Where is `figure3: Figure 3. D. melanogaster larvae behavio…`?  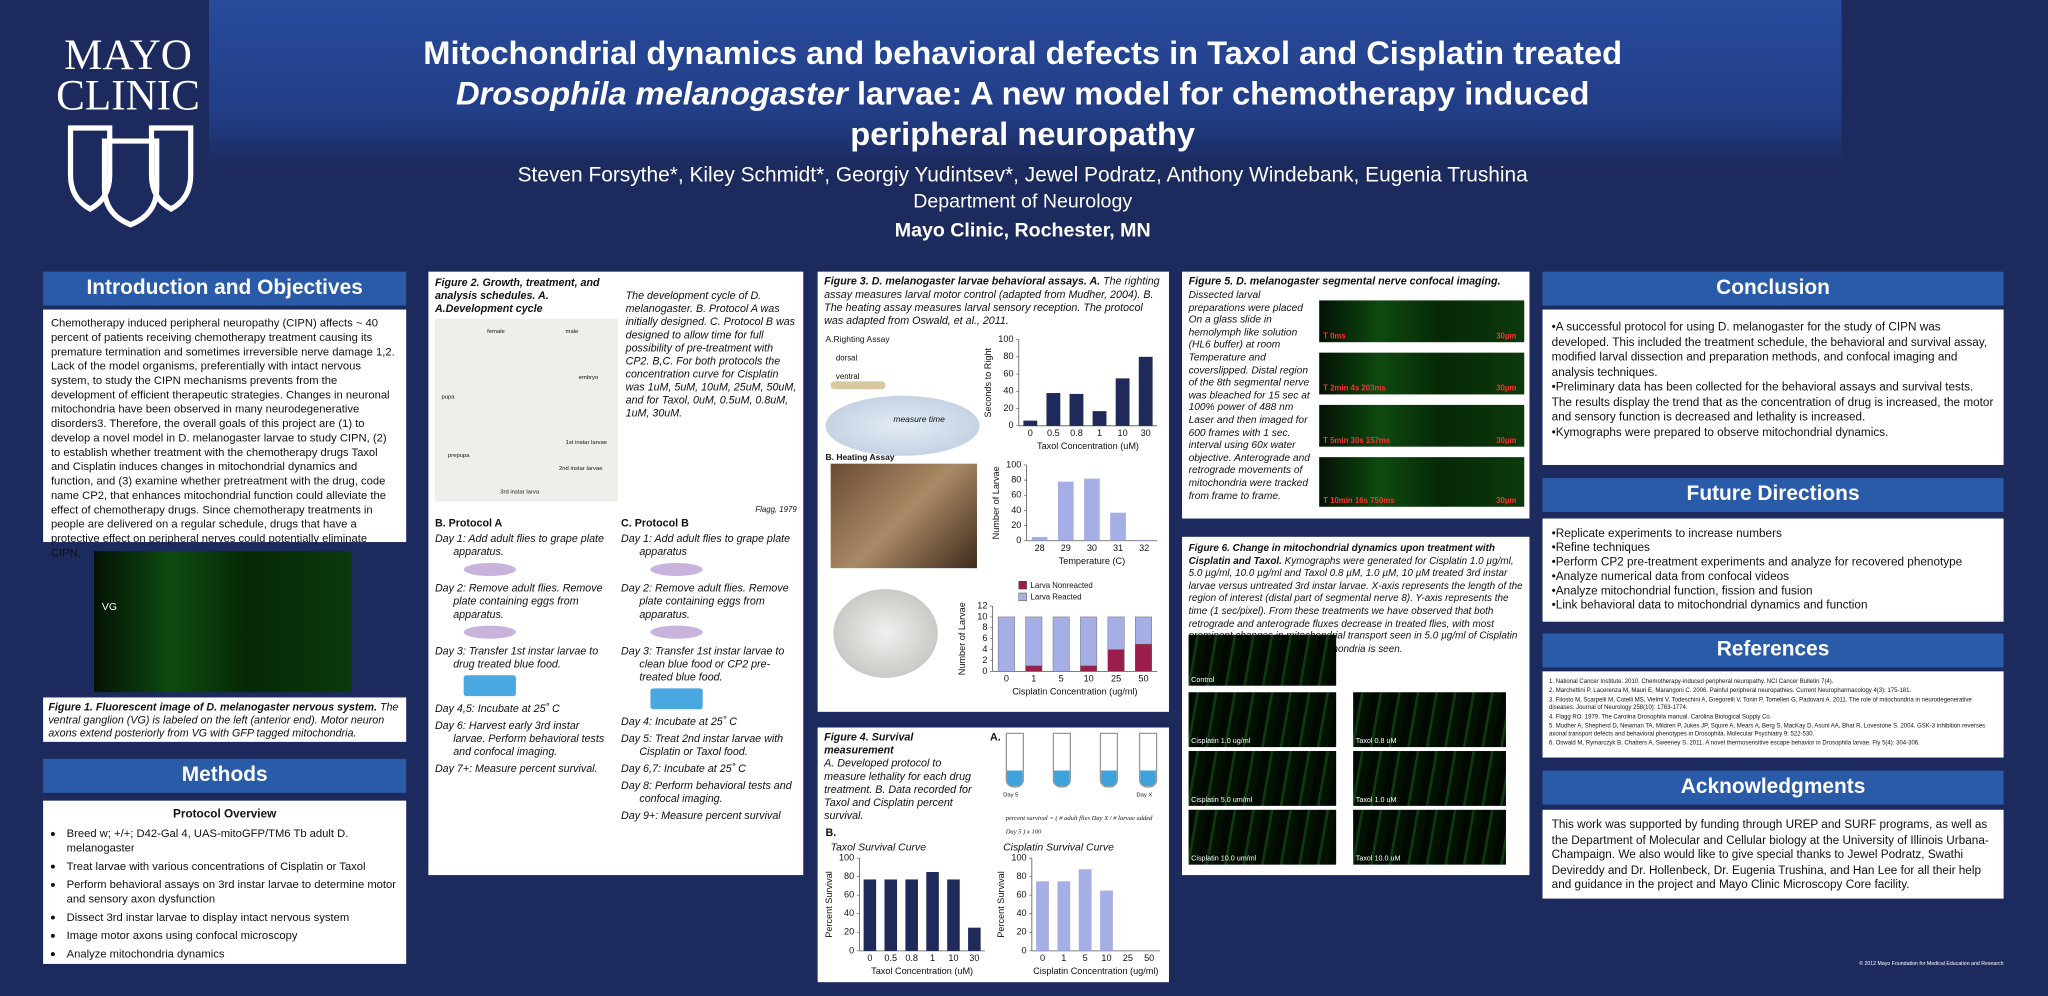 figure3: Figure 3. D. melanogaster larvae behavio… is located at coordinates (993, 491).